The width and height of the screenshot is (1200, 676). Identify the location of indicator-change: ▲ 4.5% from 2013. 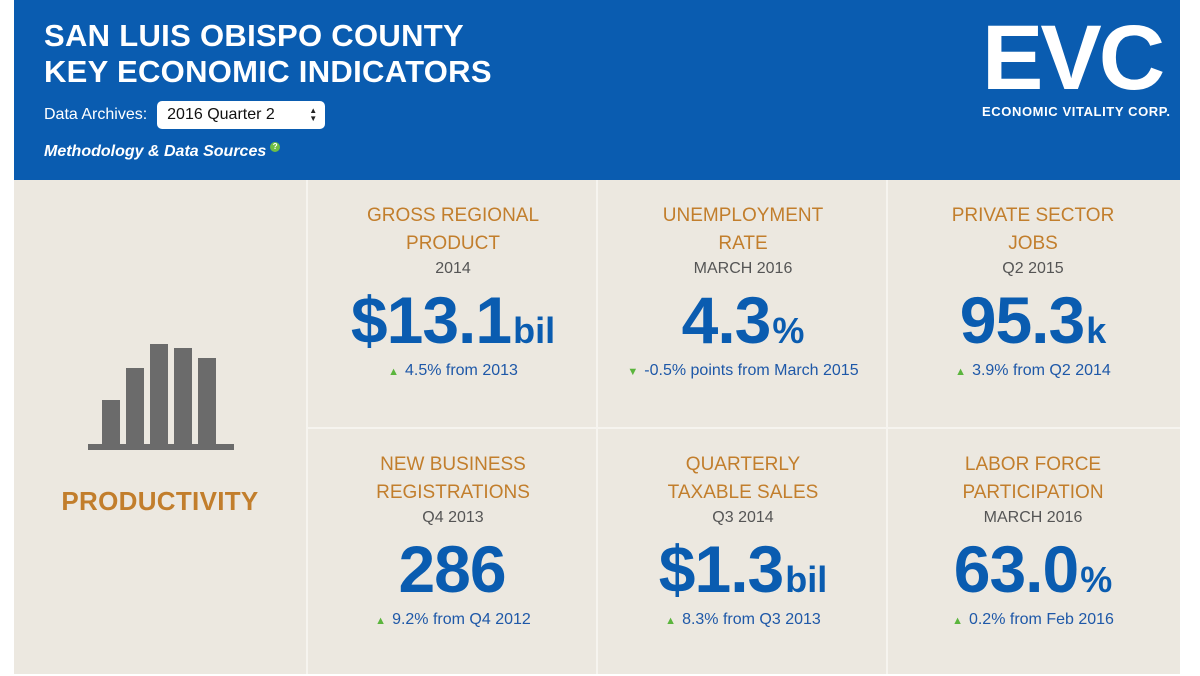
(453, 370).